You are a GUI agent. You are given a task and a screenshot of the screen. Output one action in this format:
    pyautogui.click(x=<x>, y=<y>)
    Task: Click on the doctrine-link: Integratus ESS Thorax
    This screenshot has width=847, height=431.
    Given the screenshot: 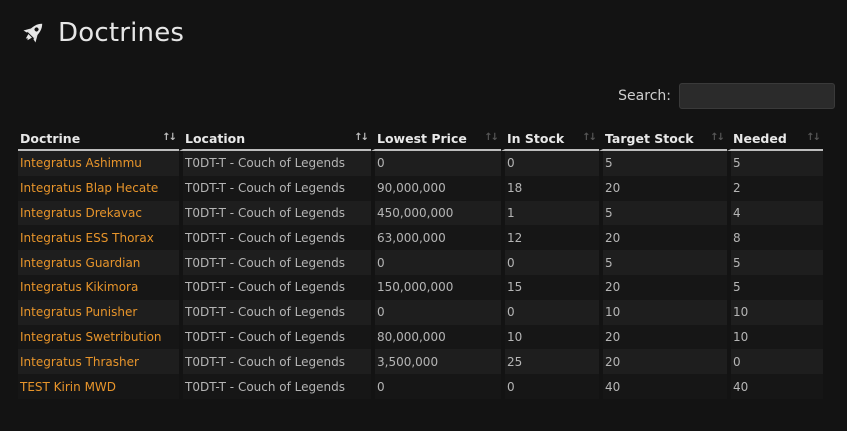 What is the action you would take?
    pyautogui.click(x=98, y=238)
    